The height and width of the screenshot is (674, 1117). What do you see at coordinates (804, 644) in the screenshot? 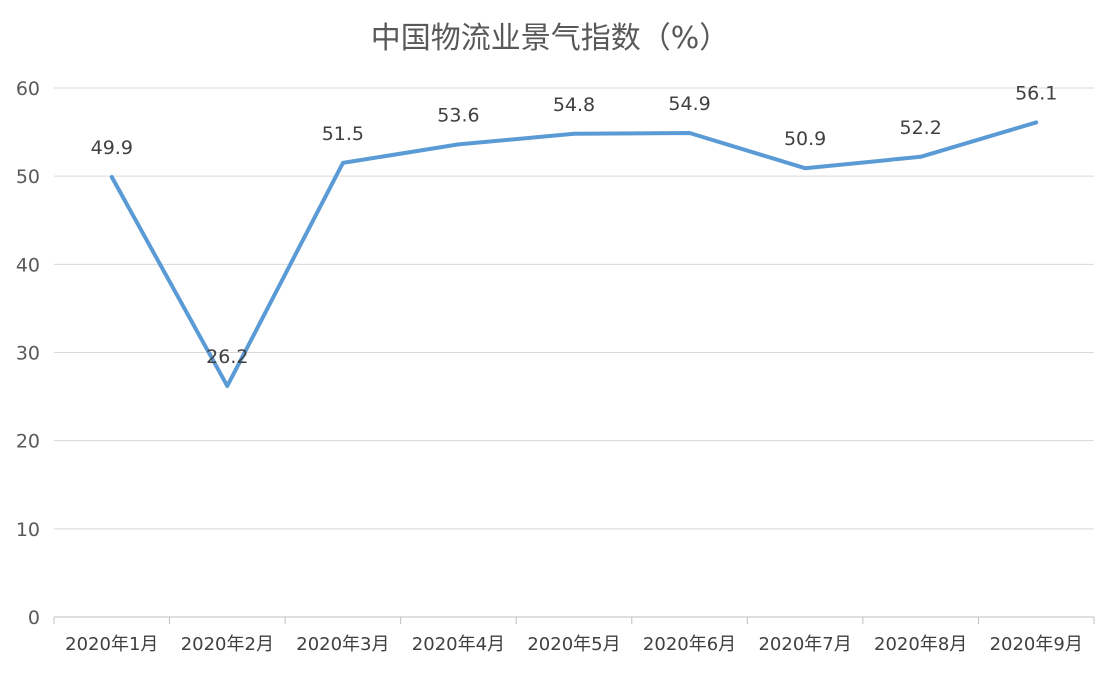
I see `x-tick-label: 2020年7月` at bounding box center [804, 644].